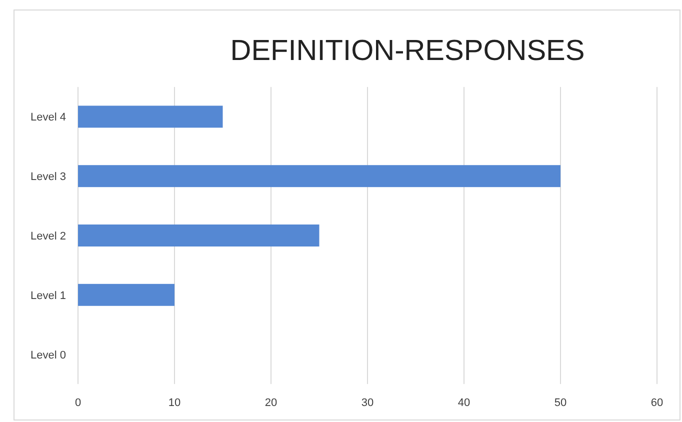 The height and width of the screenshot is (422, 682). Describe the element at coordinates (560, 403) in the screenshot. I see `x-tick-label: 50` at that location.